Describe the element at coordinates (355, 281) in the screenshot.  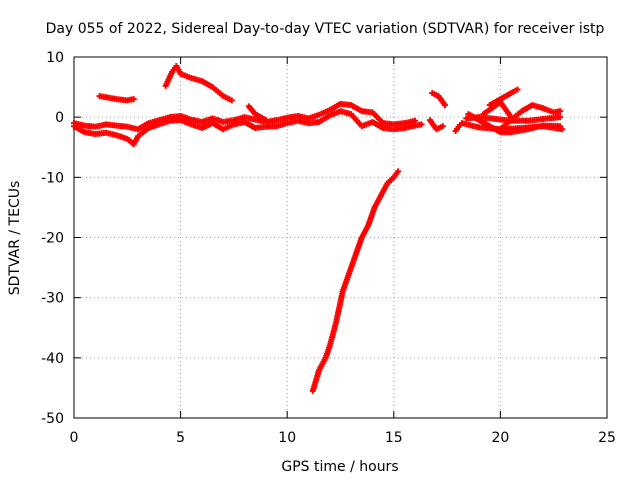
I see `series-steep-descent` at that location.